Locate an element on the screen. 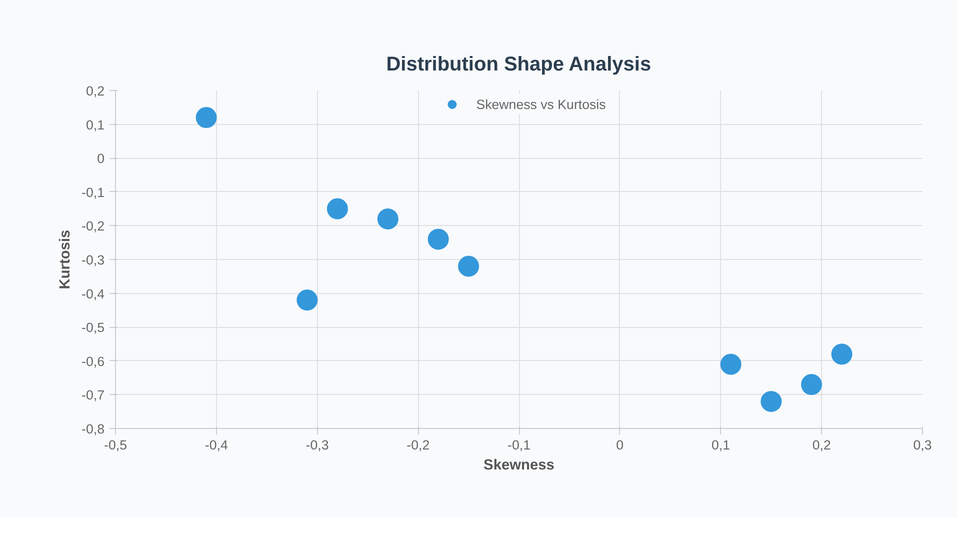 This screenshot has width=957, height=559. y-tick-label: 0,1 is located at coordinates (95, 124).